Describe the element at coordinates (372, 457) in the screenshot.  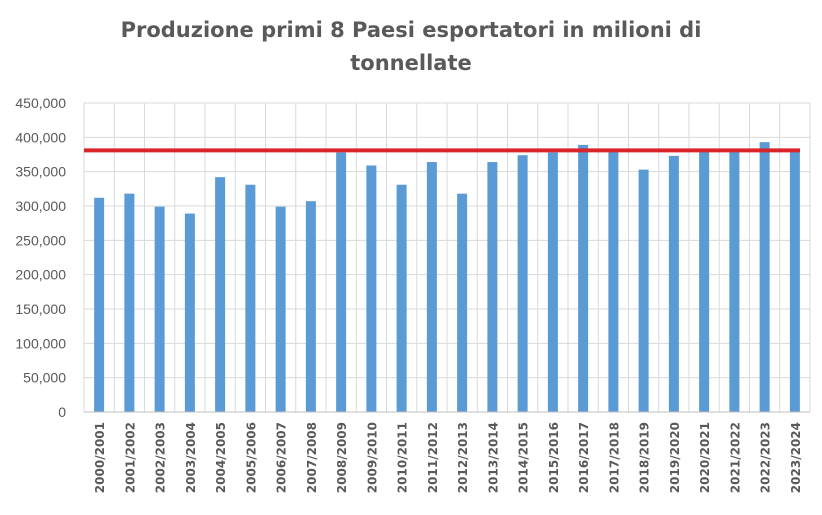
I see `x-tick-label: 2009/2010` at that location.